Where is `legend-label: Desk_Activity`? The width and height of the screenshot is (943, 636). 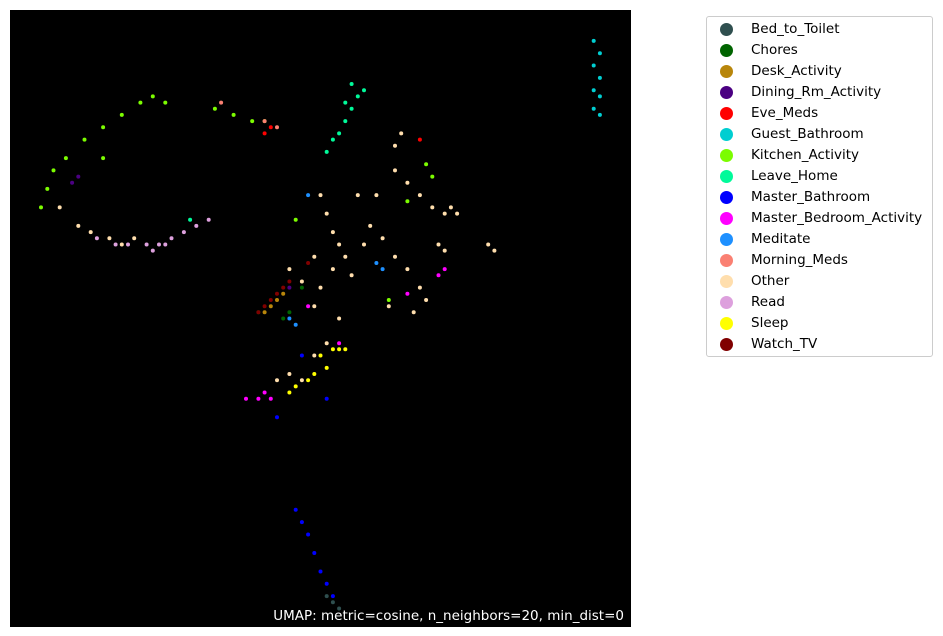
legend-label: Desk_Activity is located at coordinates (796, 71).